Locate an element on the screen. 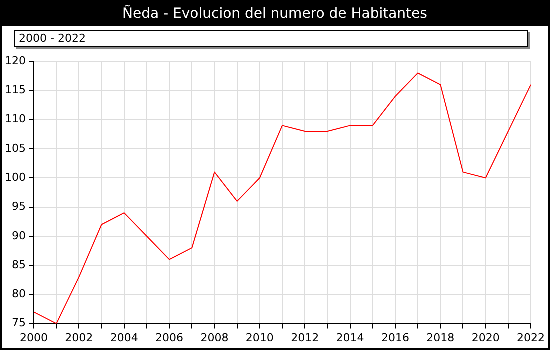 Image resolution: width=550 pixels, height=350 pixels. y-tick-label: 105 is located at coordinates (15, 148).